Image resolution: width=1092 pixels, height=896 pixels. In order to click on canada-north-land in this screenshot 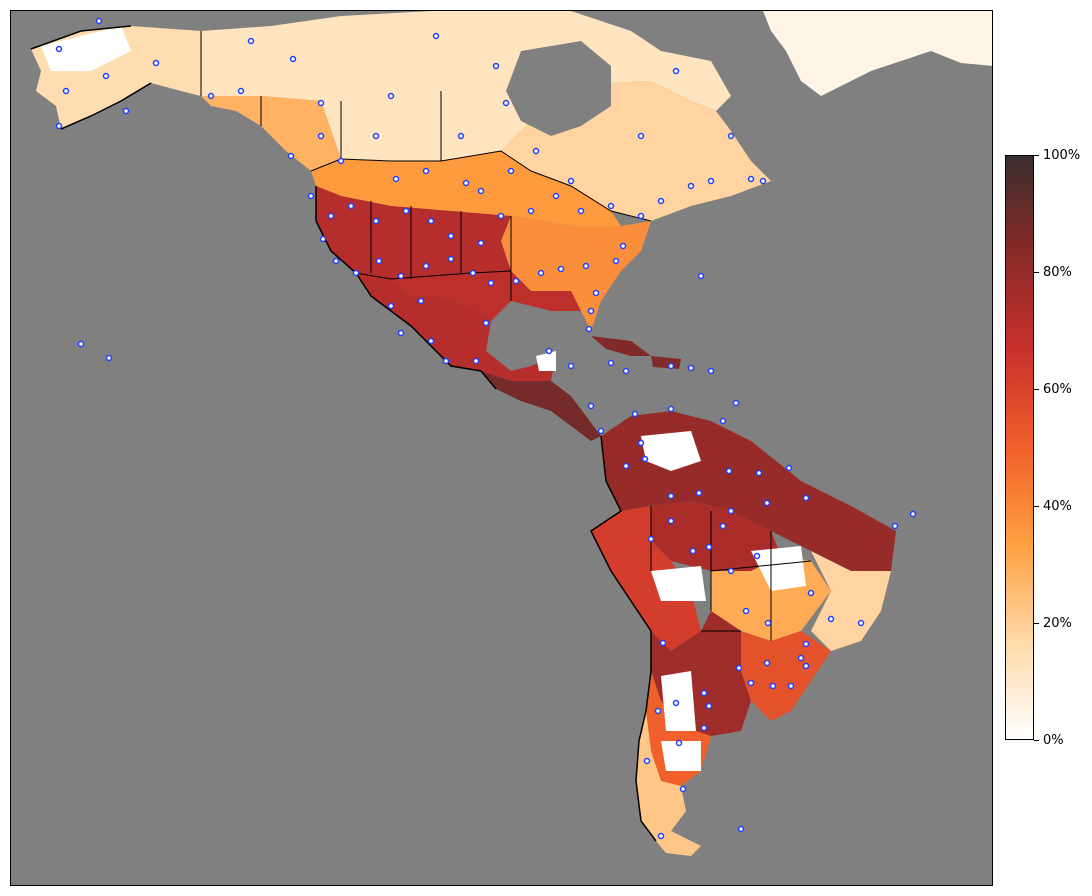, I will do `click(466, 86)`.